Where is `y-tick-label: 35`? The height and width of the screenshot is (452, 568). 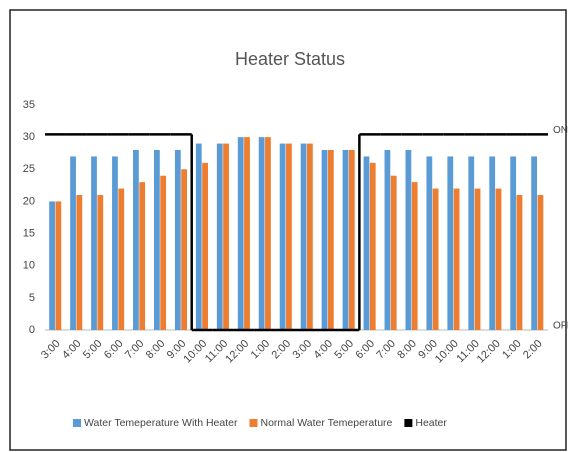
y-tick-label: 35 is located at coordinates (29, 105).